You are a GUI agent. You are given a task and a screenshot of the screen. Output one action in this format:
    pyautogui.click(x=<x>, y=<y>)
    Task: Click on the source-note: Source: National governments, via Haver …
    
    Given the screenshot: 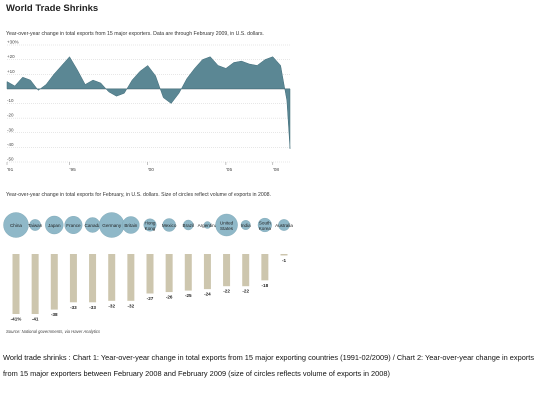 What is the action you would take?
    pyautogui.click(x=53, y=331)
    